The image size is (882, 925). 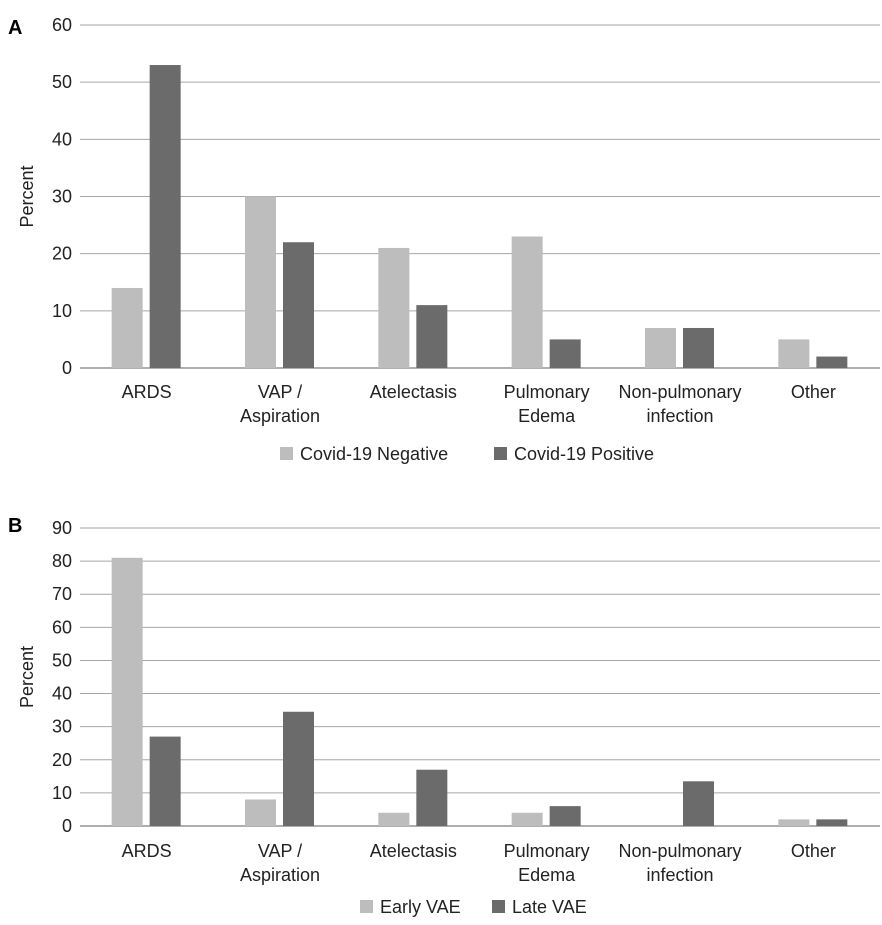 What do you see at coordinates (584, 454) in the screenshot?
I see `legend-label: Covid-19 Positive` at bounding box center [584, 454].